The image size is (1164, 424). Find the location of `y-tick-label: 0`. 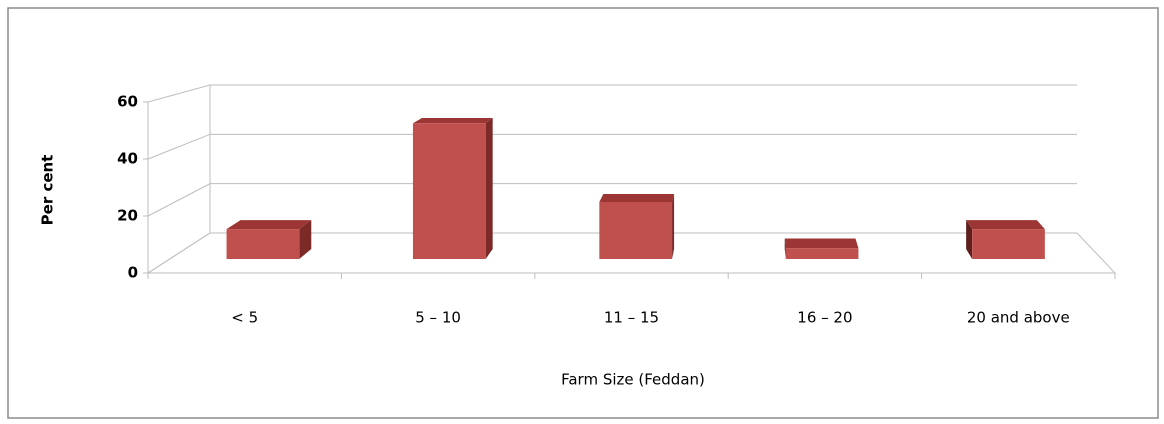

y-tick-label: 0 is located at coordinates (133, 273).